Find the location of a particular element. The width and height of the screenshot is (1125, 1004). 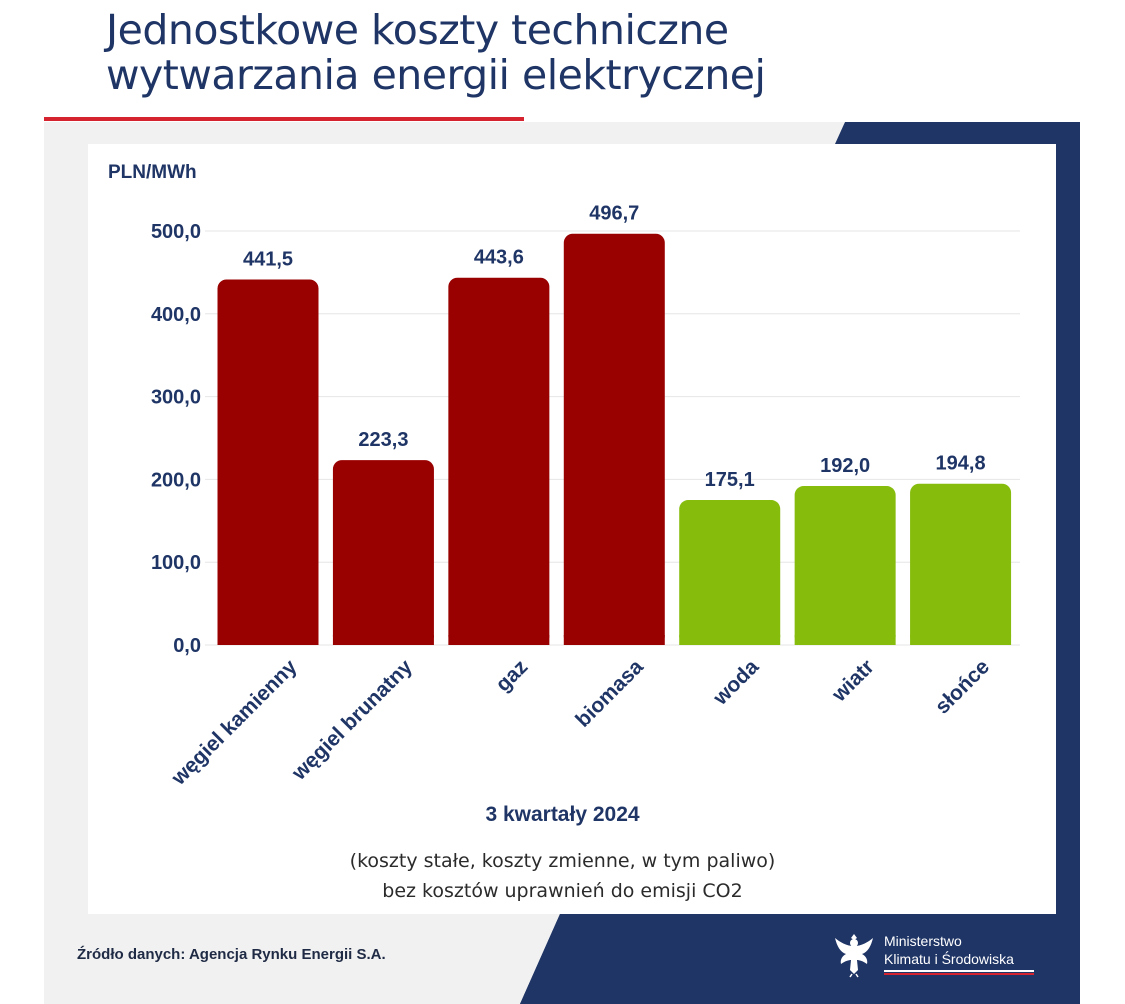

data-label: 496,7 is located at coordinates (614, 214).